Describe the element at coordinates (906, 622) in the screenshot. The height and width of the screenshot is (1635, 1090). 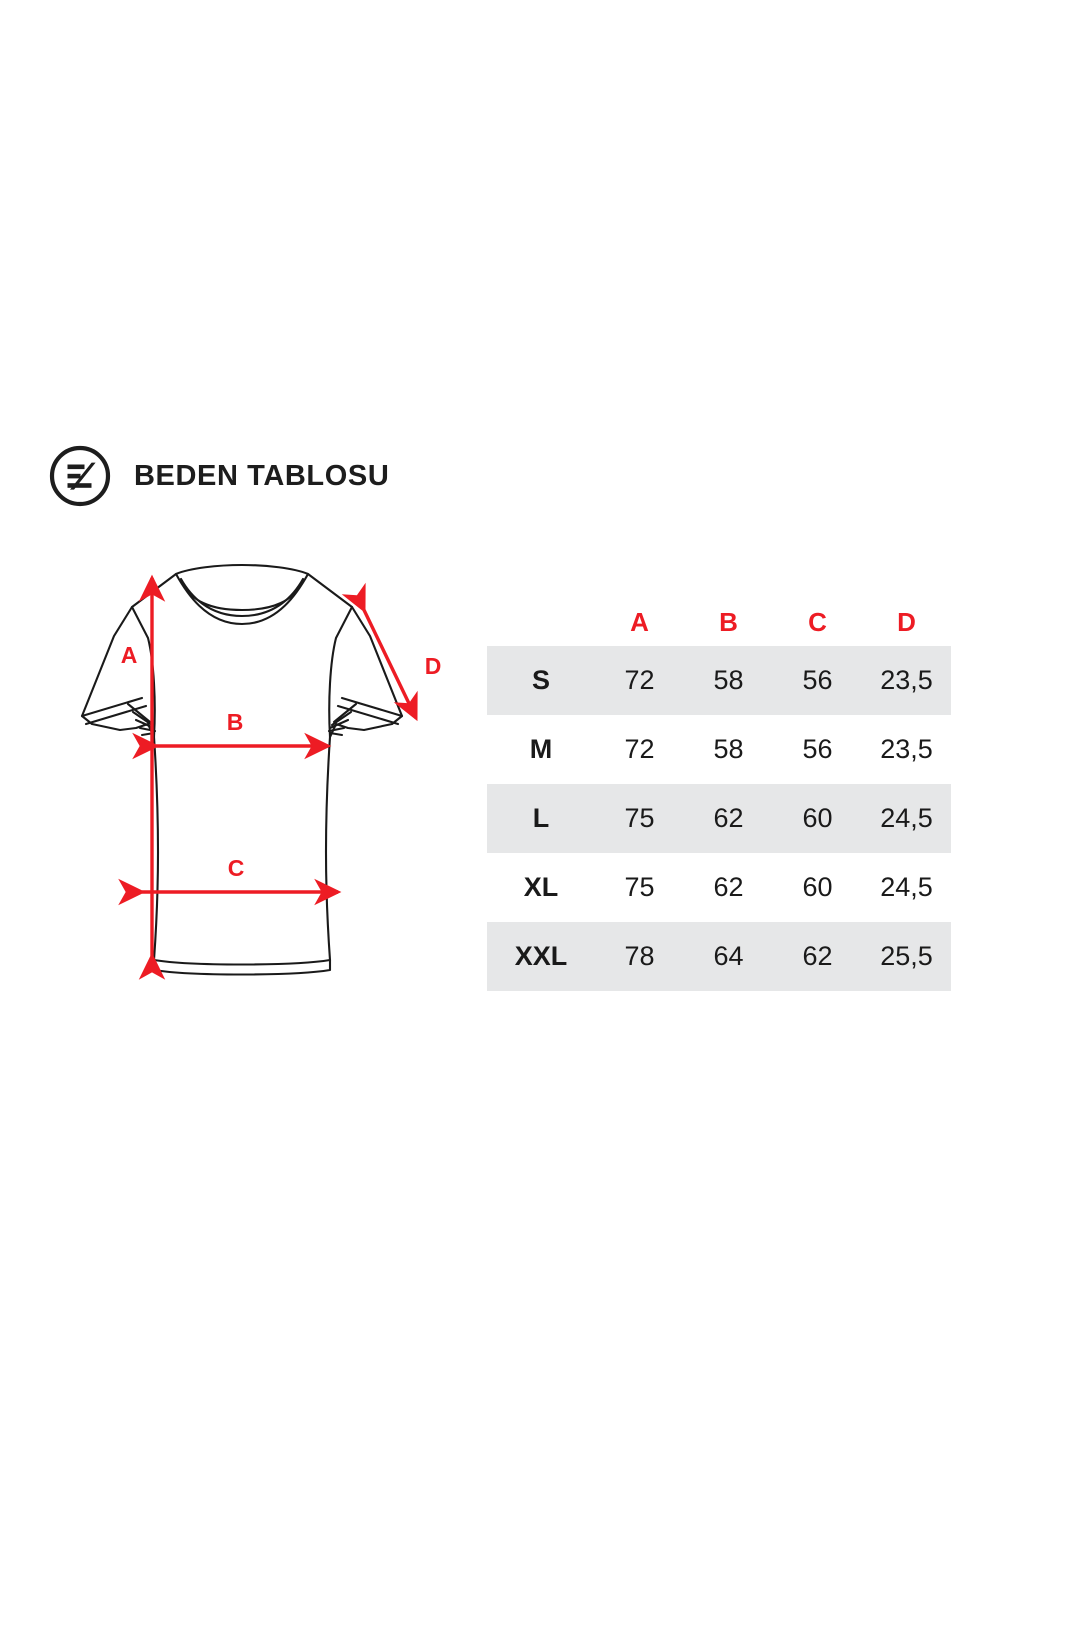
I see `table-header-d: D` at that location.